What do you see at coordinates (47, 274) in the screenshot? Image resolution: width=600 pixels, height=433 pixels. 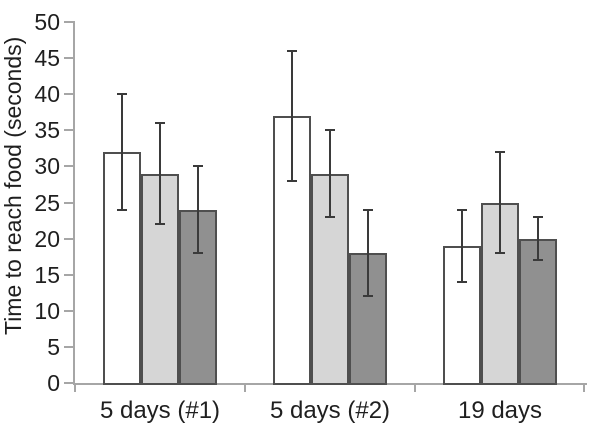 I see `y-tick-label-15: 15` at bounding box center [47, 274].